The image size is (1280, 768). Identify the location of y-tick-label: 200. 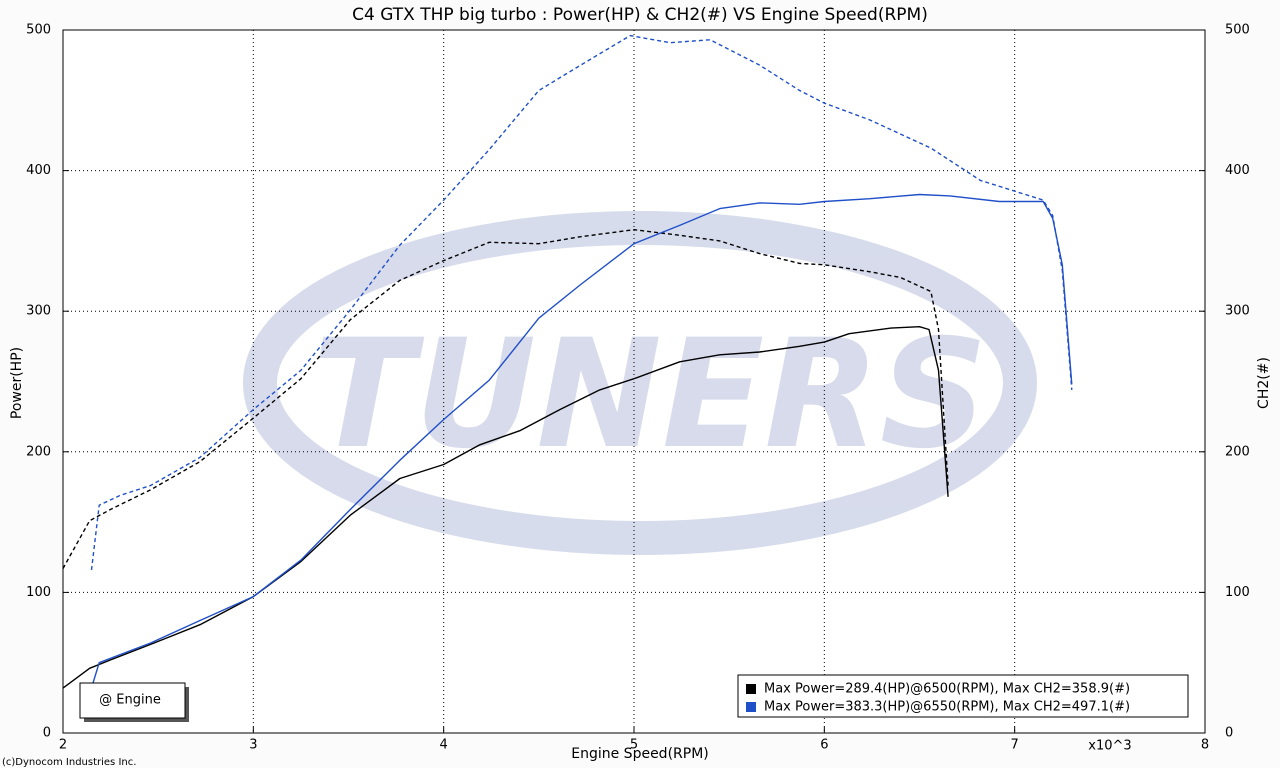
(38, 451).